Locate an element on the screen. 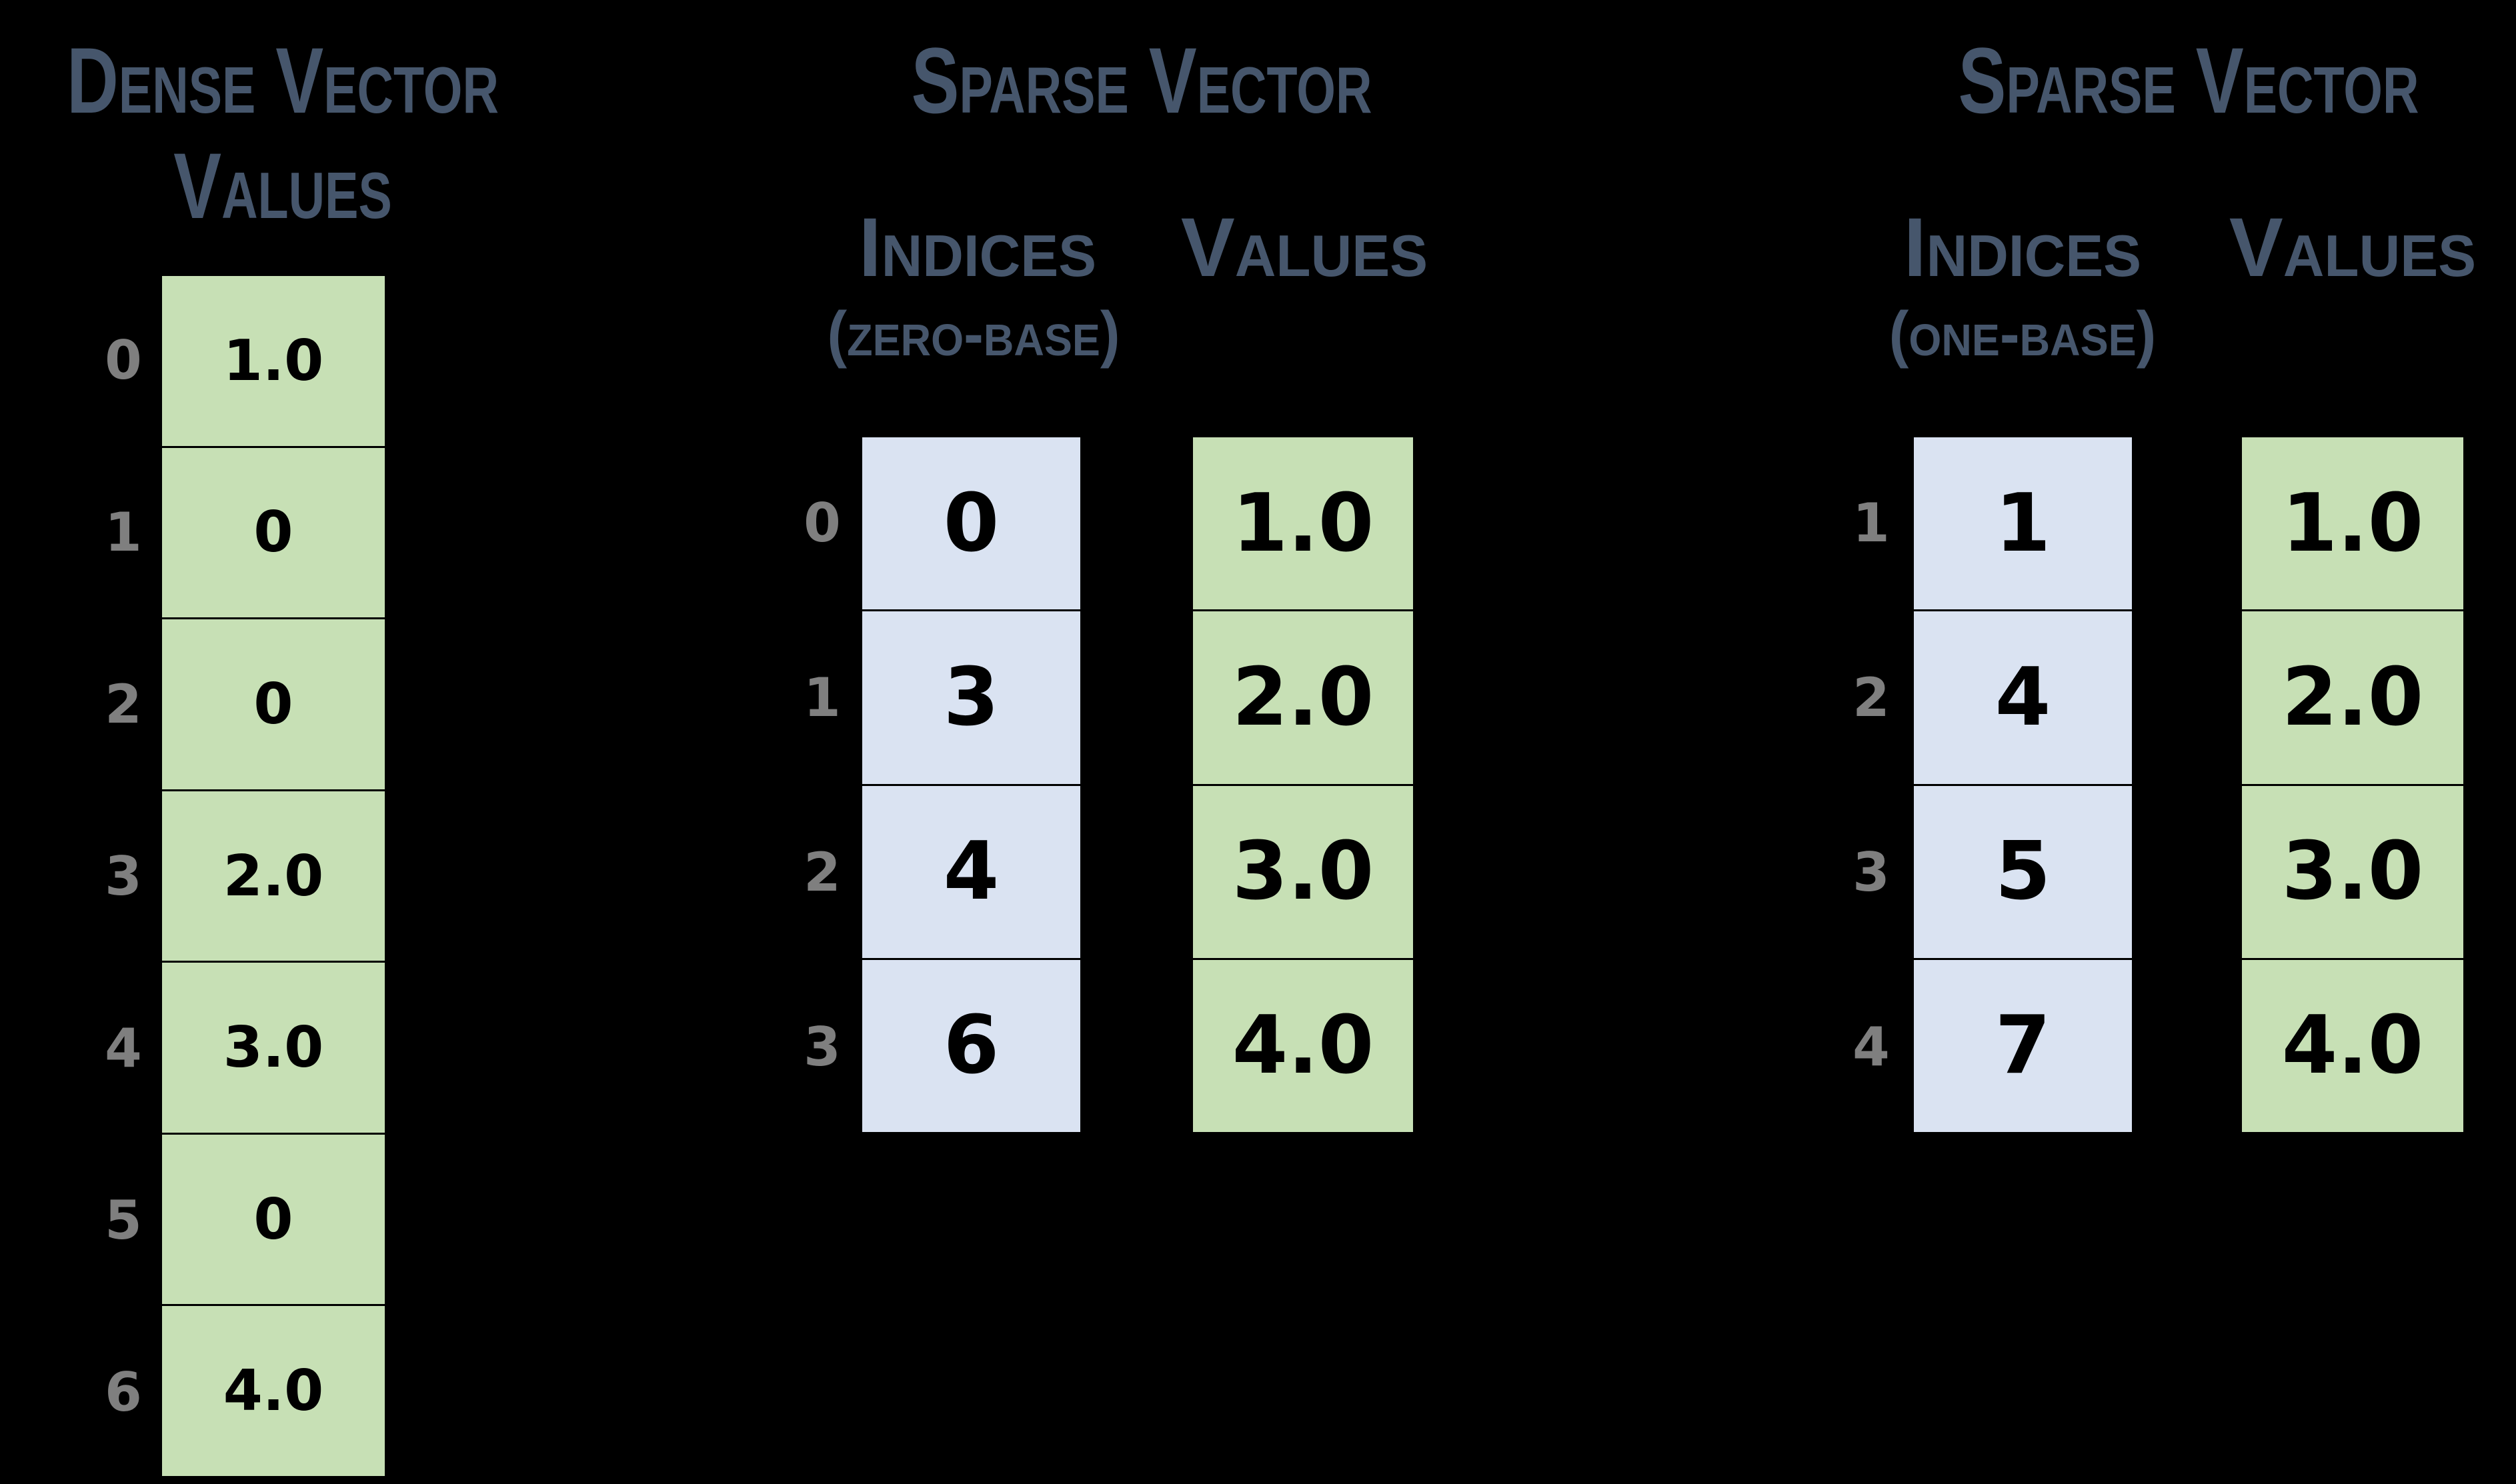 The image size is (2516, 1484). sparse-one-base-indices-header: Indices is located at coordinates (2022, 247).